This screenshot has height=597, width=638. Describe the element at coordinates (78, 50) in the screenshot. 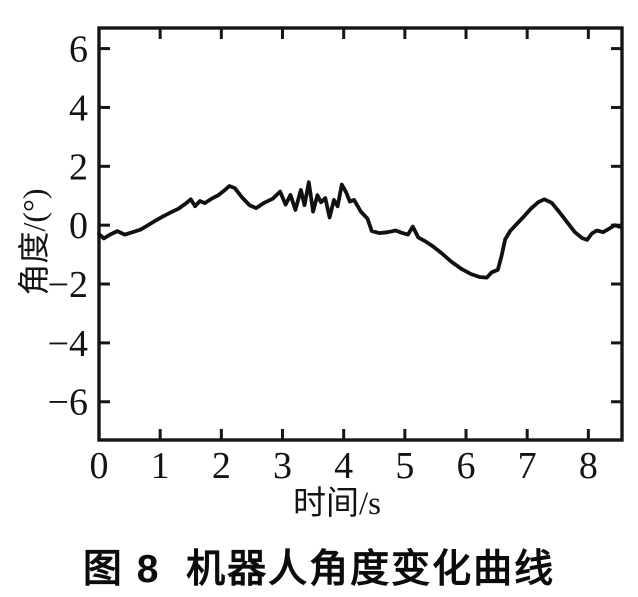

I see `y-tick-label: 6` at that location.